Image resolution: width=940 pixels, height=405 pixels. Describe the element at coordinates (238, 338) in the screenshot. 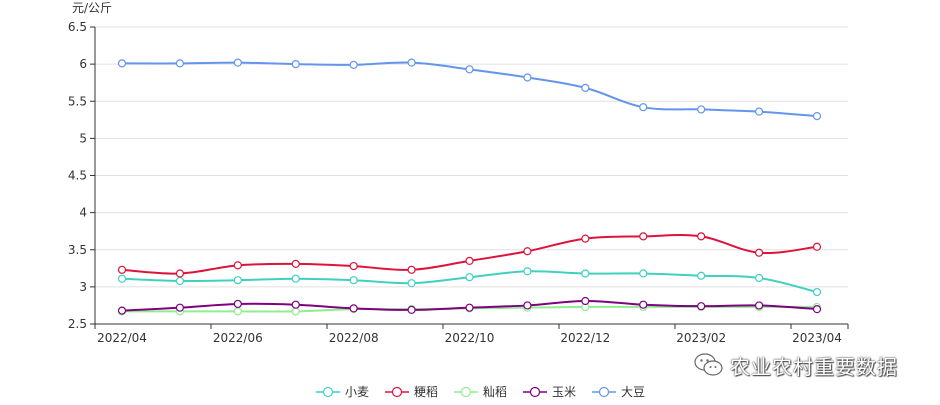

I see `x-tick-label: 2022/06` at that location.